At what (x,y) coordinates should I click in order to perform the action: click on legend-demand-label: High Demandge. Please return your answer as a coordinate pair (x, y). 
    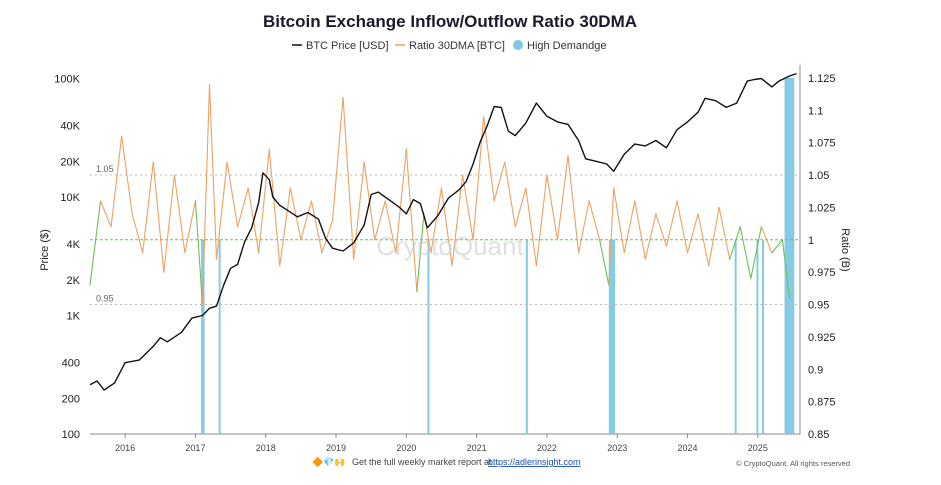
    Looking at the image, I should click on (567, 46).